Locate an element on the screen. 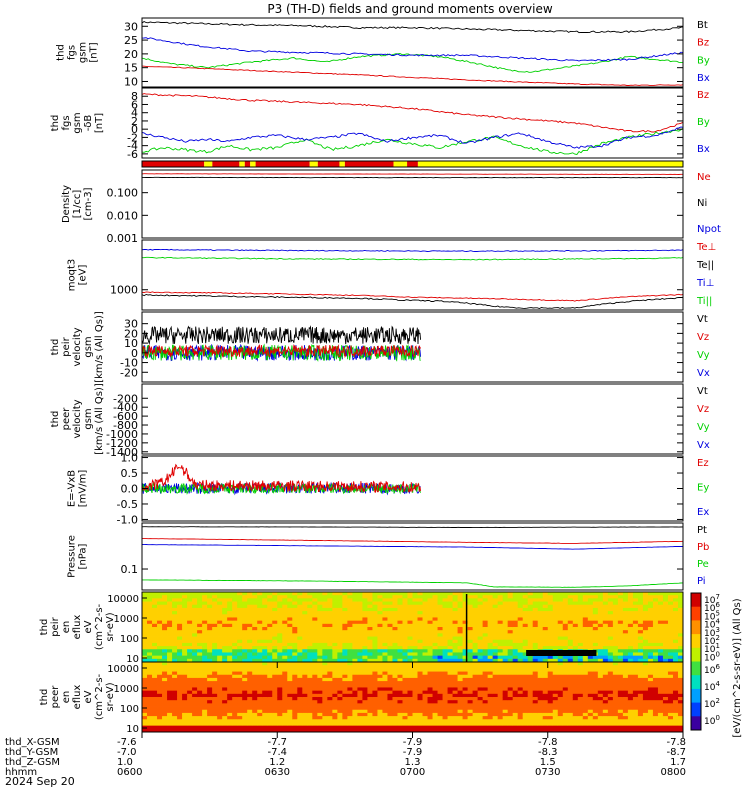 The image size is (750, 800). ytick-label: -200 is located at coordinates (125, 398).